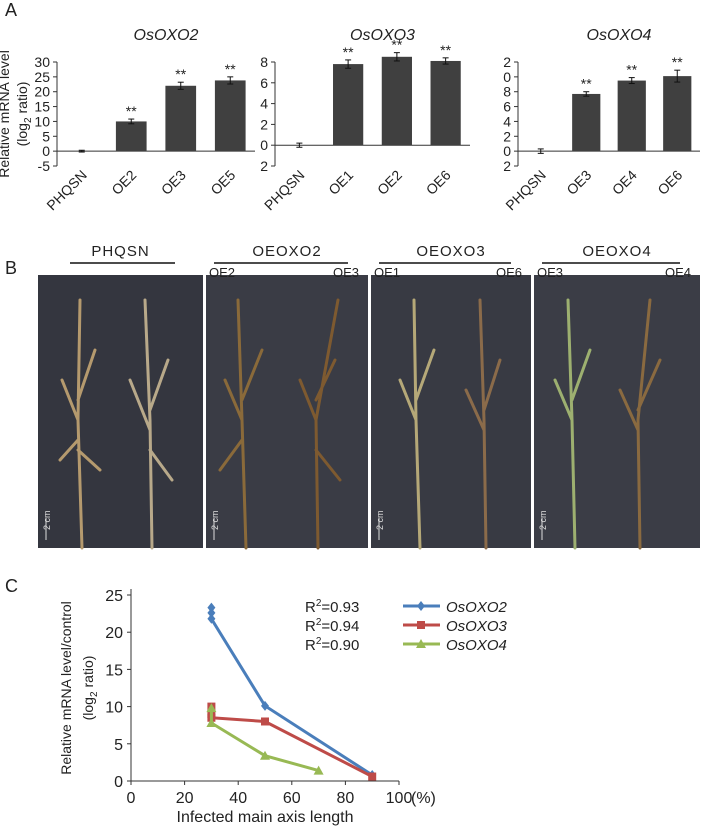 This screenshot has height=833, width=709. I want to click on group-label: OEOXO3, so click(450, 251).